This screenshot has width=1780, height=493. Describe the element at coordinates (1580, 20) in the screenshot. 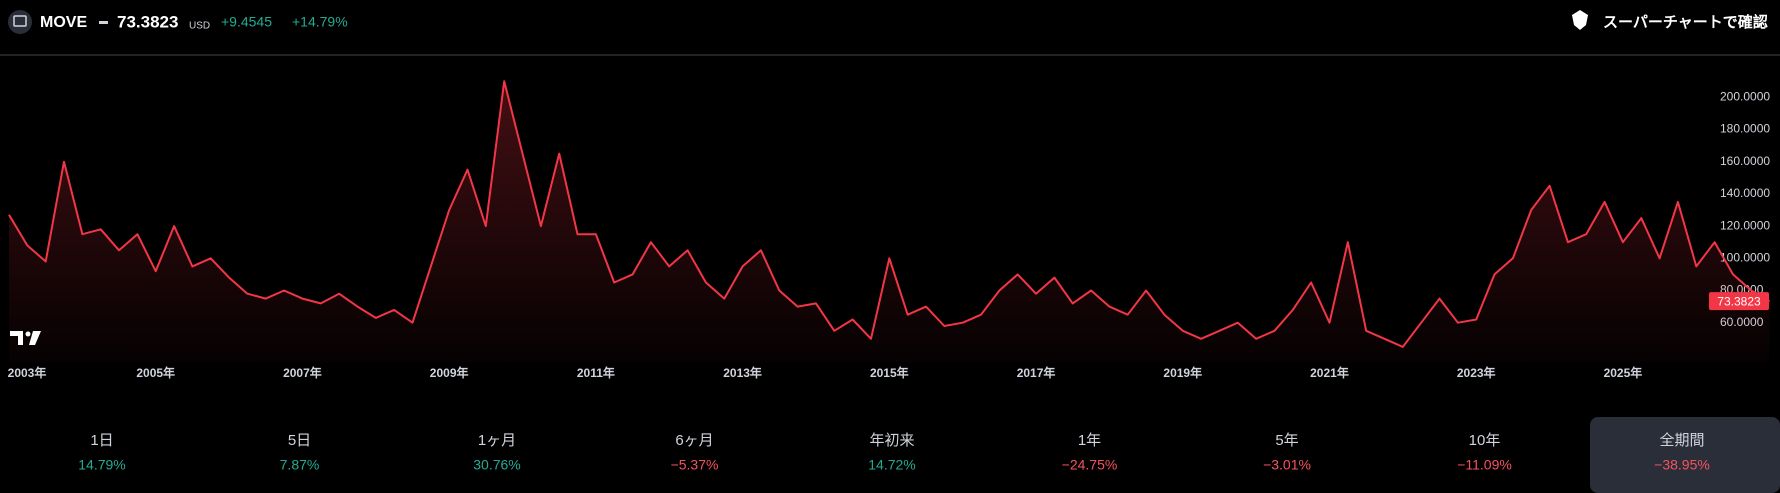

I see `button-icon` at that location.